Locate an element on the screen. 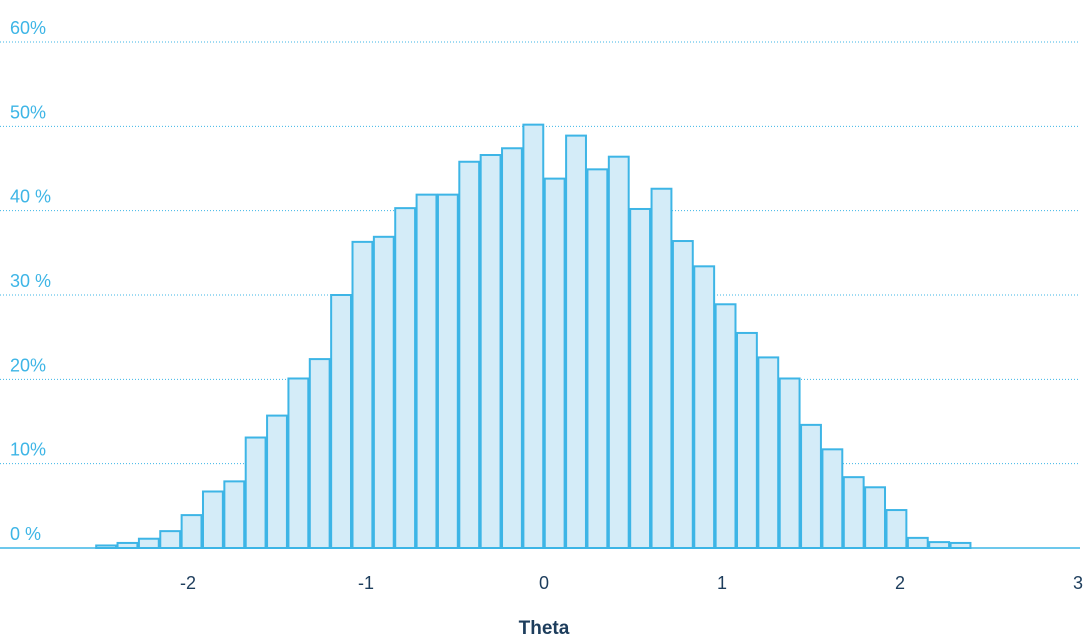 The width and height of the screenshot is (1089, 639). y-axis-tick-labels: 0 % 10% 20% 30 % 40 % 50% 60% is located at coordinates (30, 281).